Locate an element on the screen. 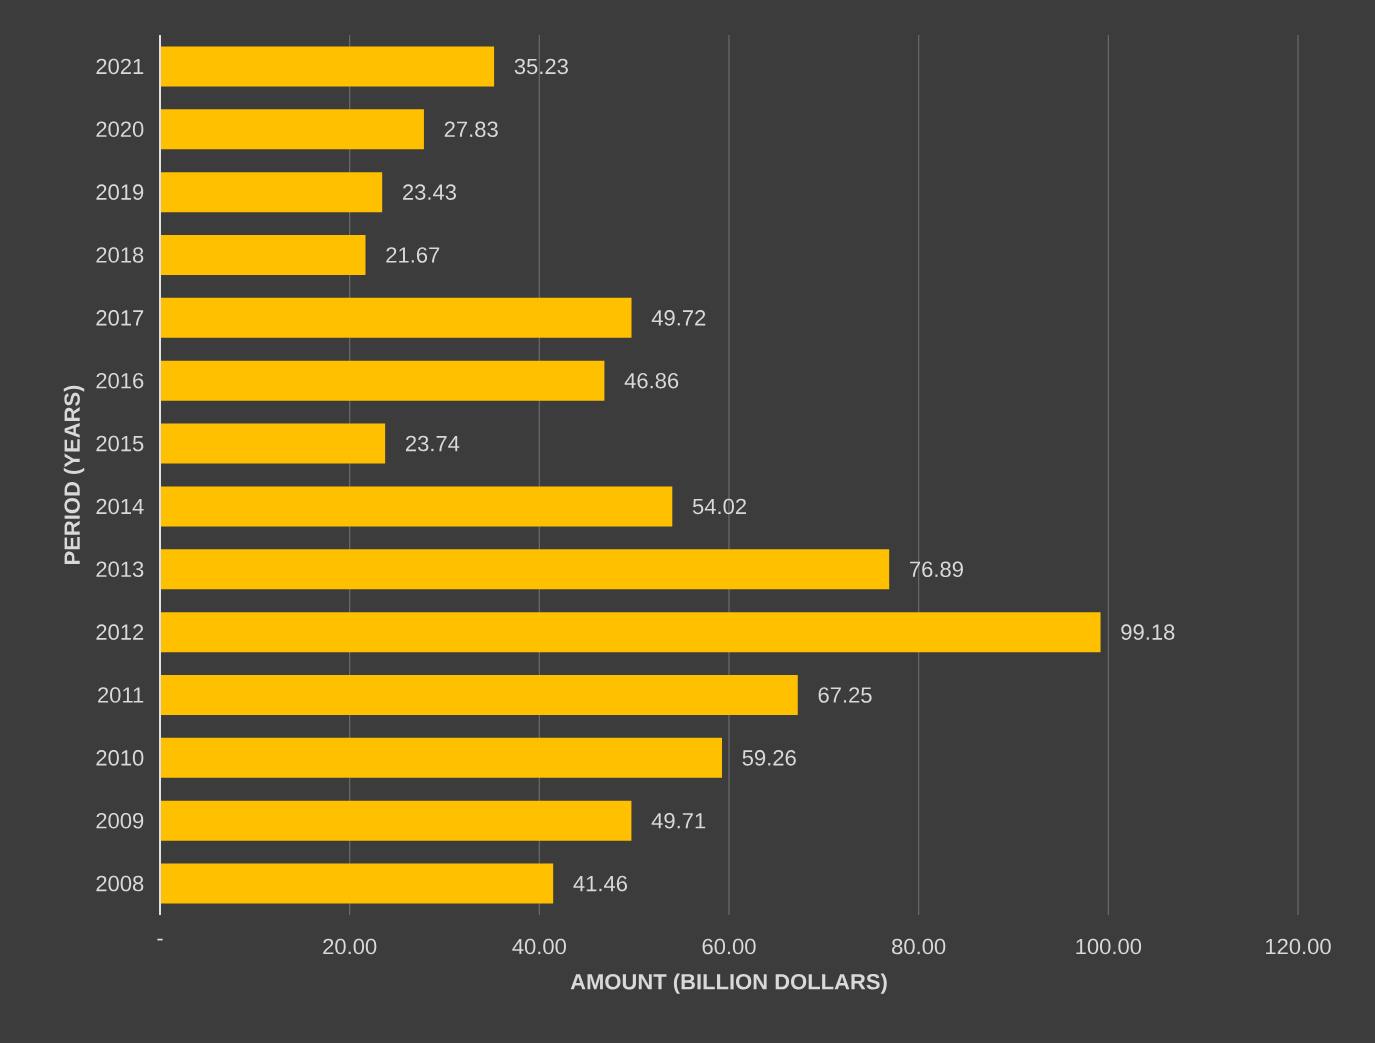 The height and width of the screenshot is (1043, 1375). y-tick-label: 2010 is located at coordinates (120, 758).